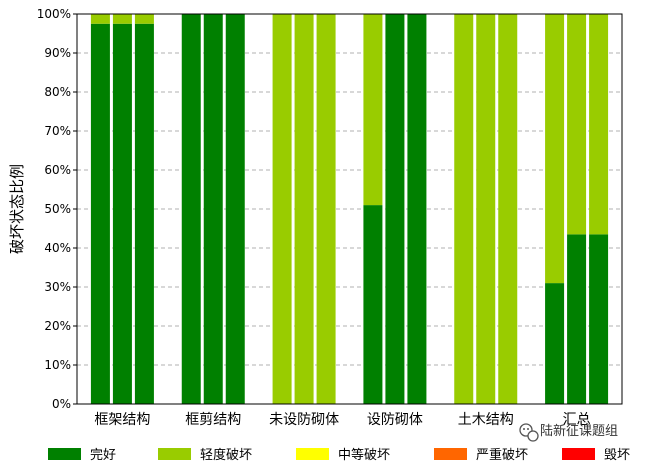  I want to click on legend-label: 严重破坏, so click(502, 455).